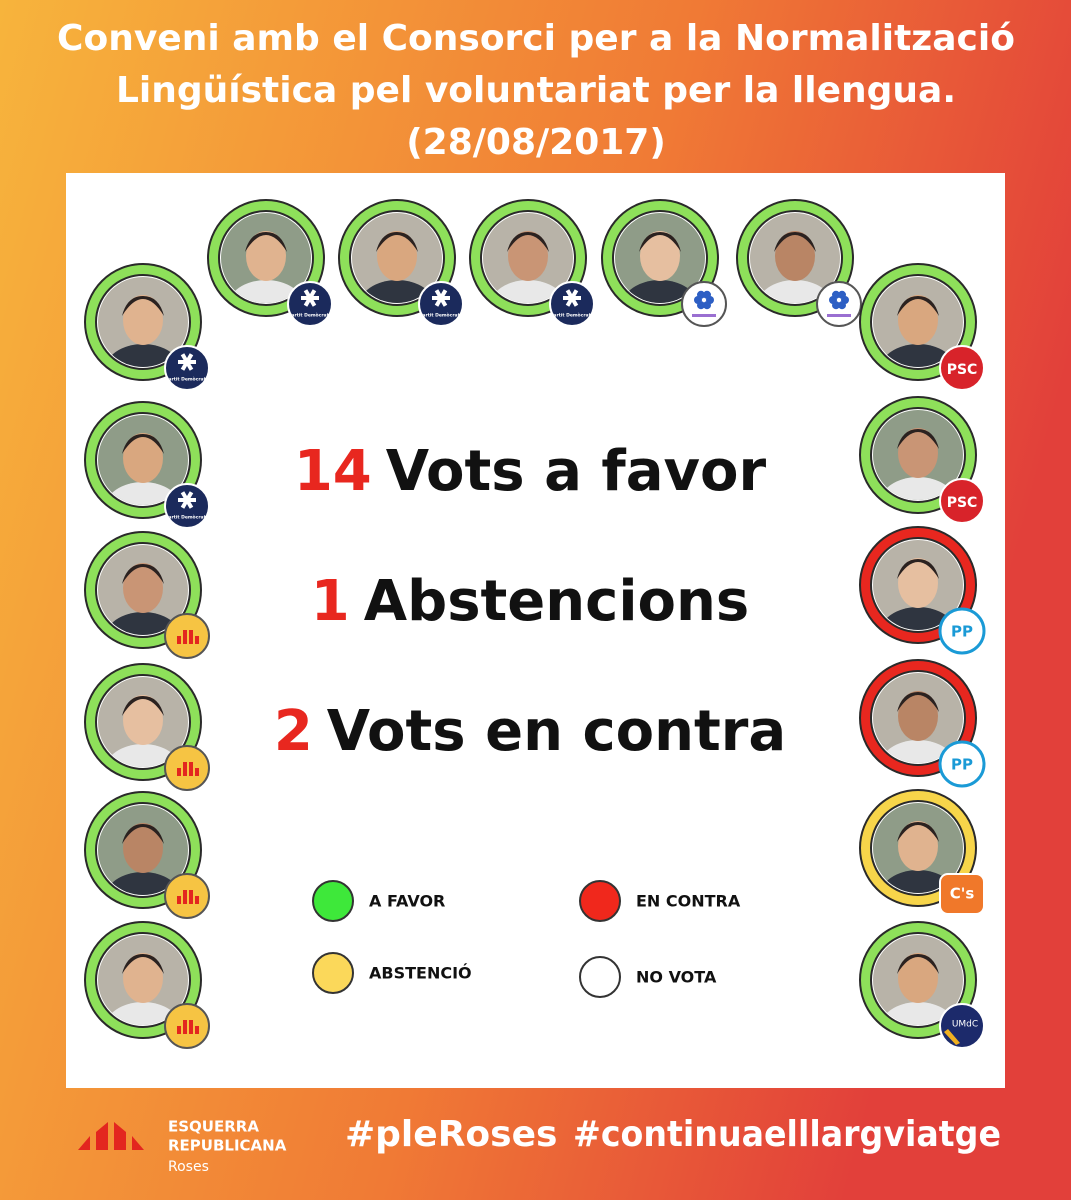 The image size is (1071, 1200). I want to click on member: PSC, so click(922, 460).